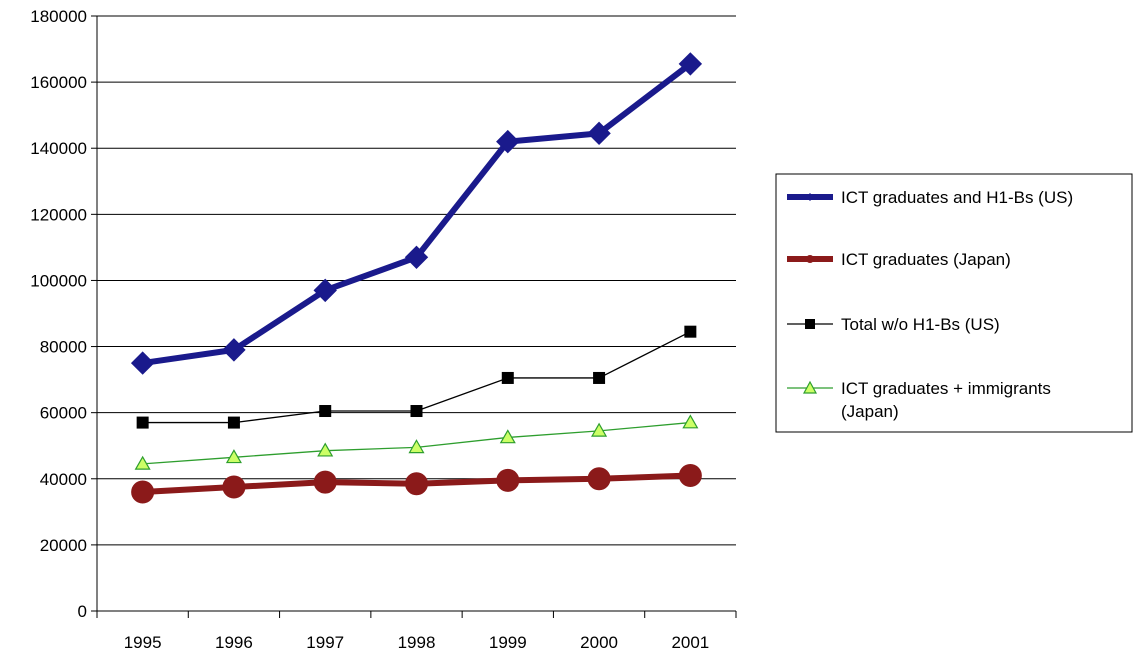 This screenshot has height=656, width=1133. I want to click on legend-label: (Japan), so click(870, 411).